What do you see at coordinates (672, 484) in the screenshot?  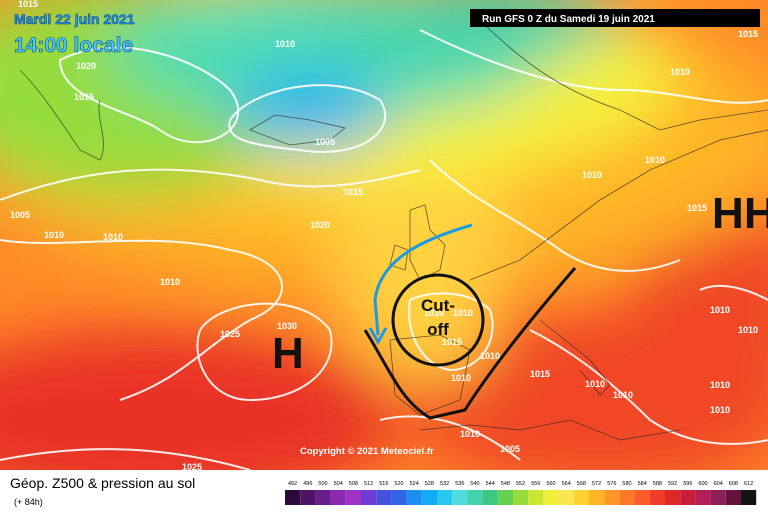 I see `scale-label: 592` at bounding box center [672, 484].